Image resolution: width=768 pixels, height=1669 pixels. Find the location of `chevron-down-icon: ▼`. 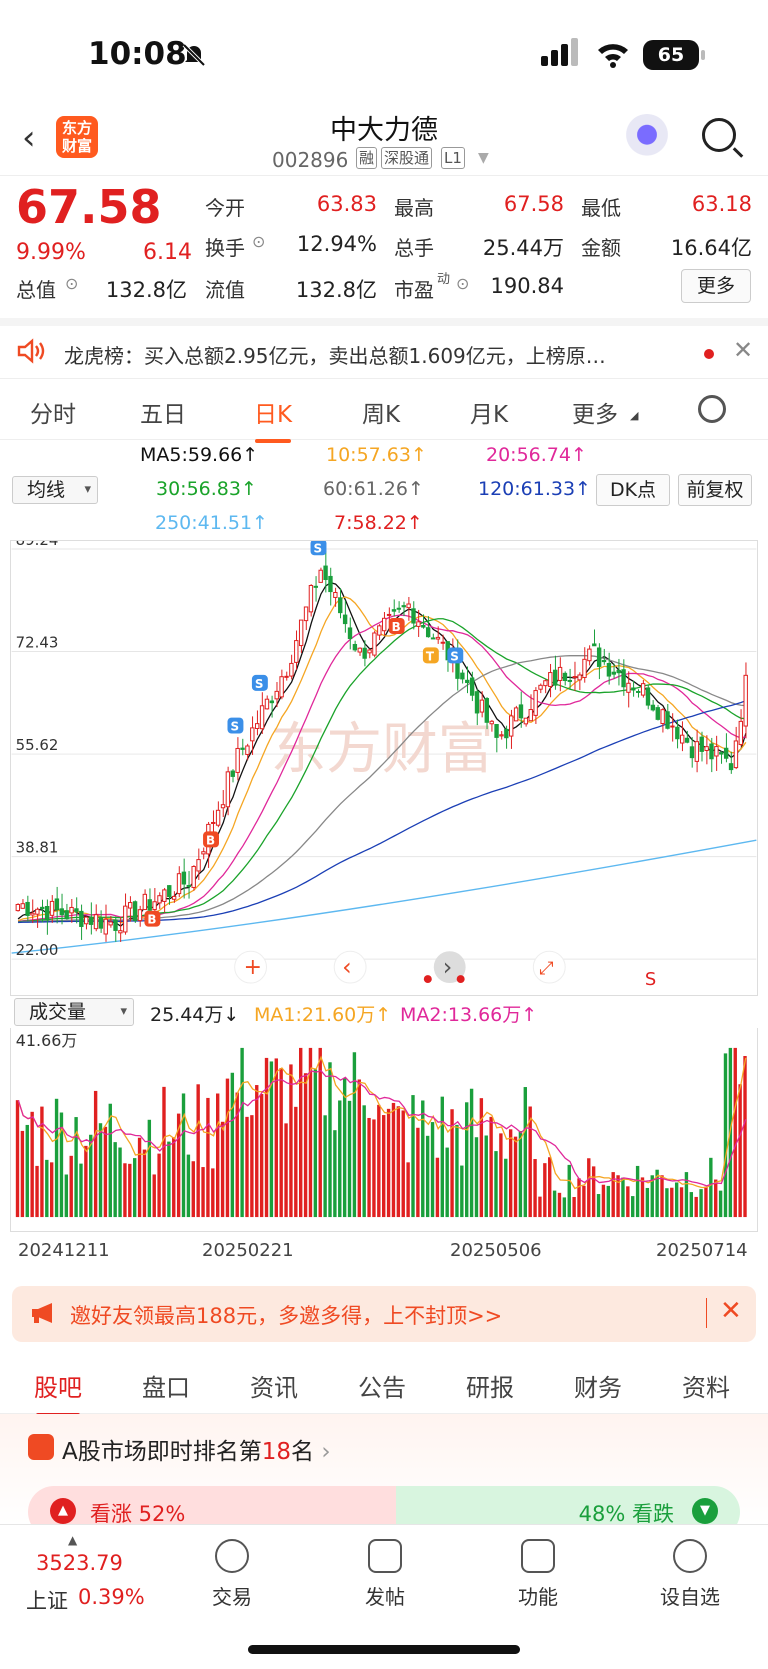

chevron-down-icon: ▼ is located at coordinates (483, 158).